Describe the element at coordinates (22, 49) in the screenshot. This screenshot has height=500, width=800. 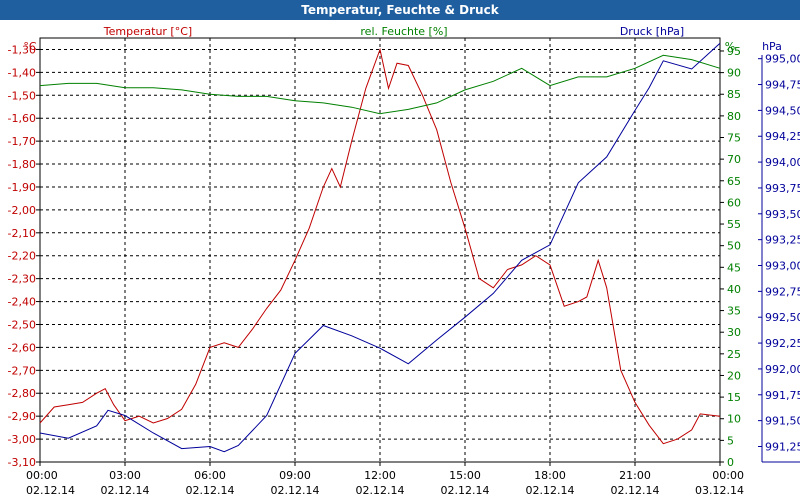
I see `temperature-tick-label: -1,30` at that location.